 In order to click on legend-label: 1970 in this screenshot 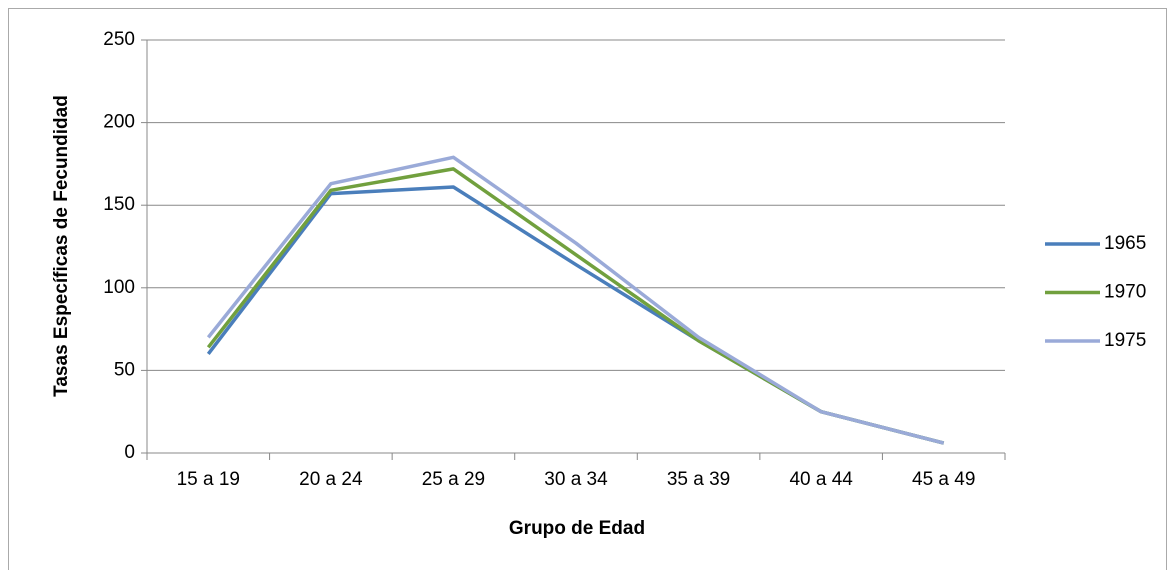, I will do `click(1125, 292)`.